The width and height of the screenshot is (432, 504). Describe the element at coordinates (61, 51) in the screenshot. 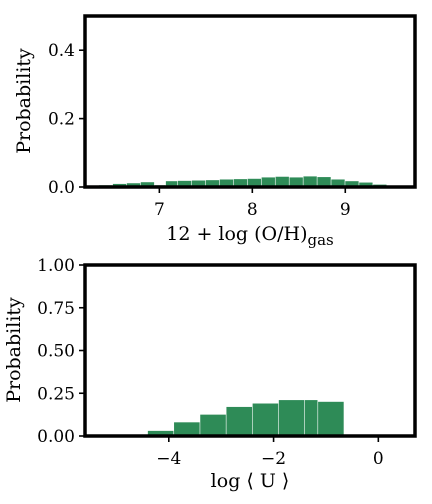

I see `y-tick-label: 0.4` at that location.